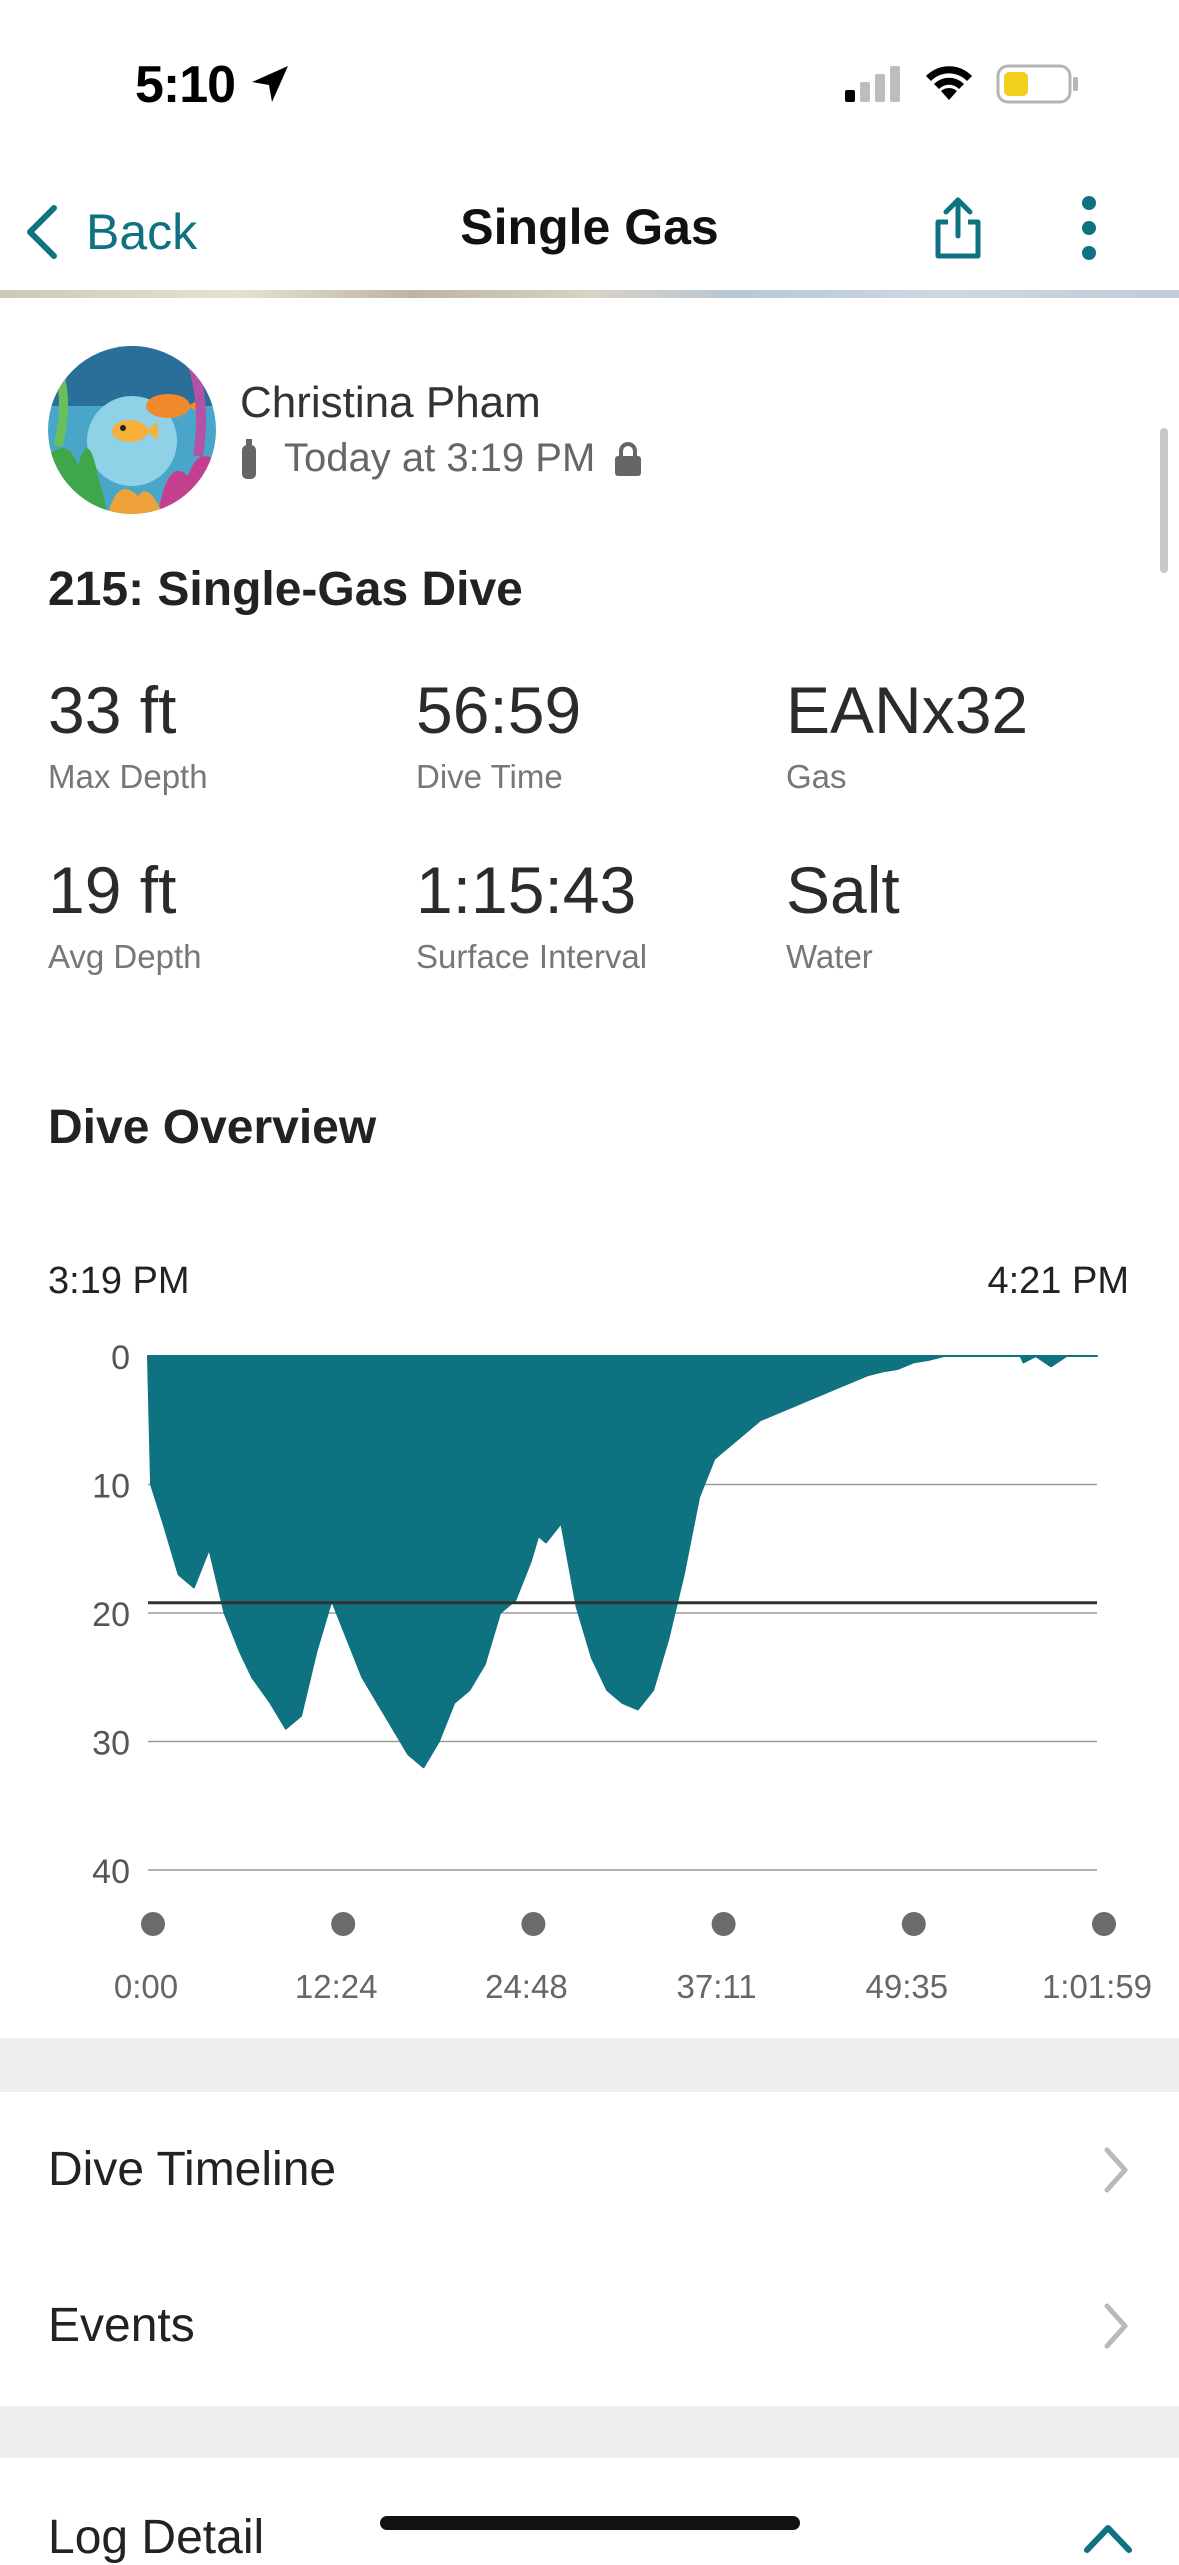 The width and height of the screenshot is (1179, 2565). What do you see at coordinates (111, 1872) in the screenshot?
I see `y-tick-label: 40` at bounding box center [111, 1872].